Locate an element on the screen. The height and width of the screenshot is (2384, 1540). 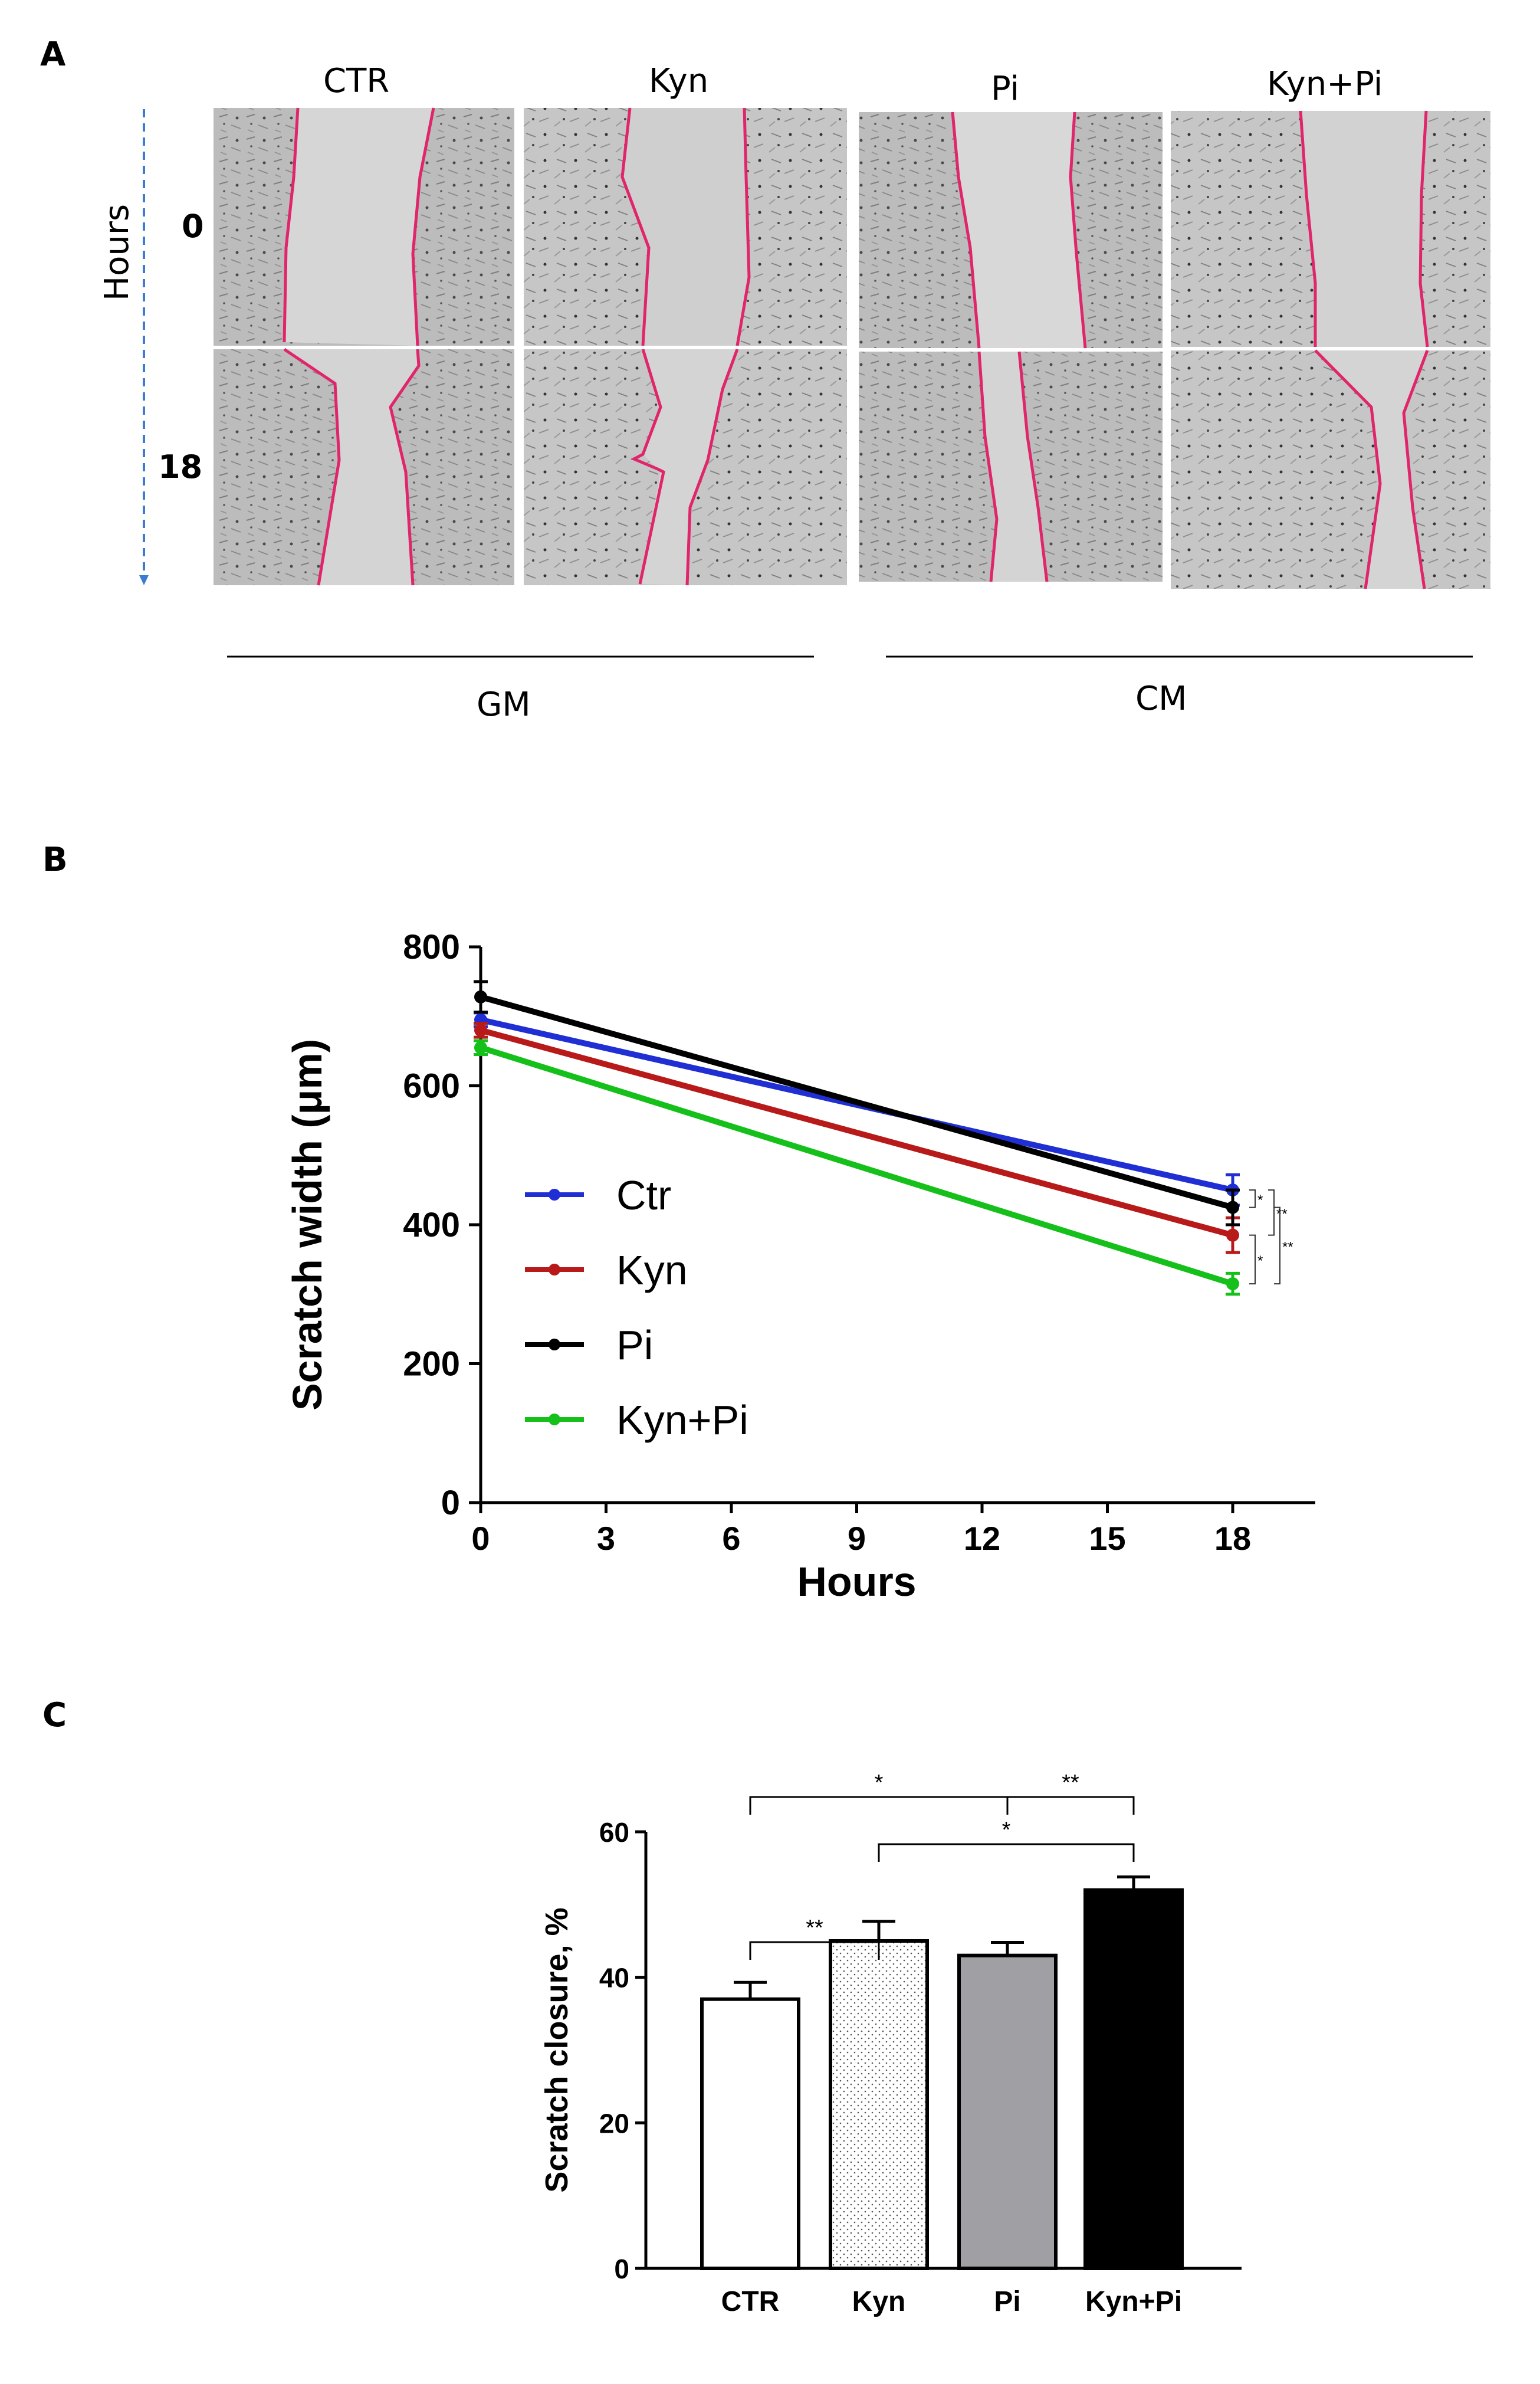
panel-b-label: B is located at coordinates (55, 860).